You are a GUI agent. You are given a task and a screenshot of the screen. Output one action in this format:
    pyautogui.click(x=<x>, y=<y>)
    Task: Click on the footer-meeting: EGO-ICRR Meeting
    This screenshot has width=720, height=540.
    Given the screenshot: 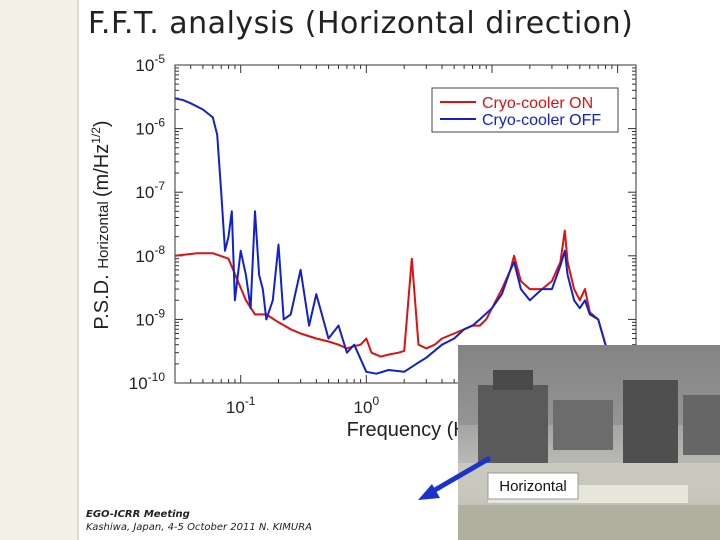 What is the action you would take?
    pyautogui.click(x=138, y=514)
    